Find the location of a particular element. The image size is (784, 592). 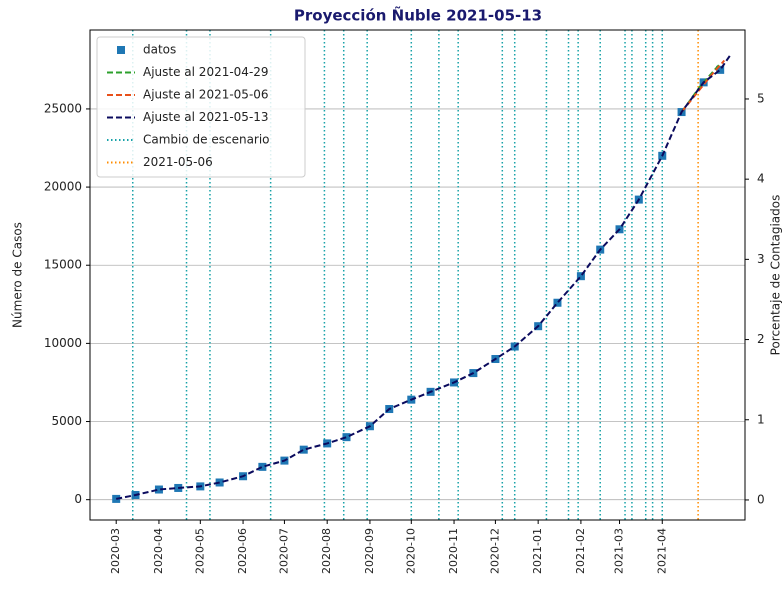

x-tick-label: 2021-01 is located at coordinates (537, 551).